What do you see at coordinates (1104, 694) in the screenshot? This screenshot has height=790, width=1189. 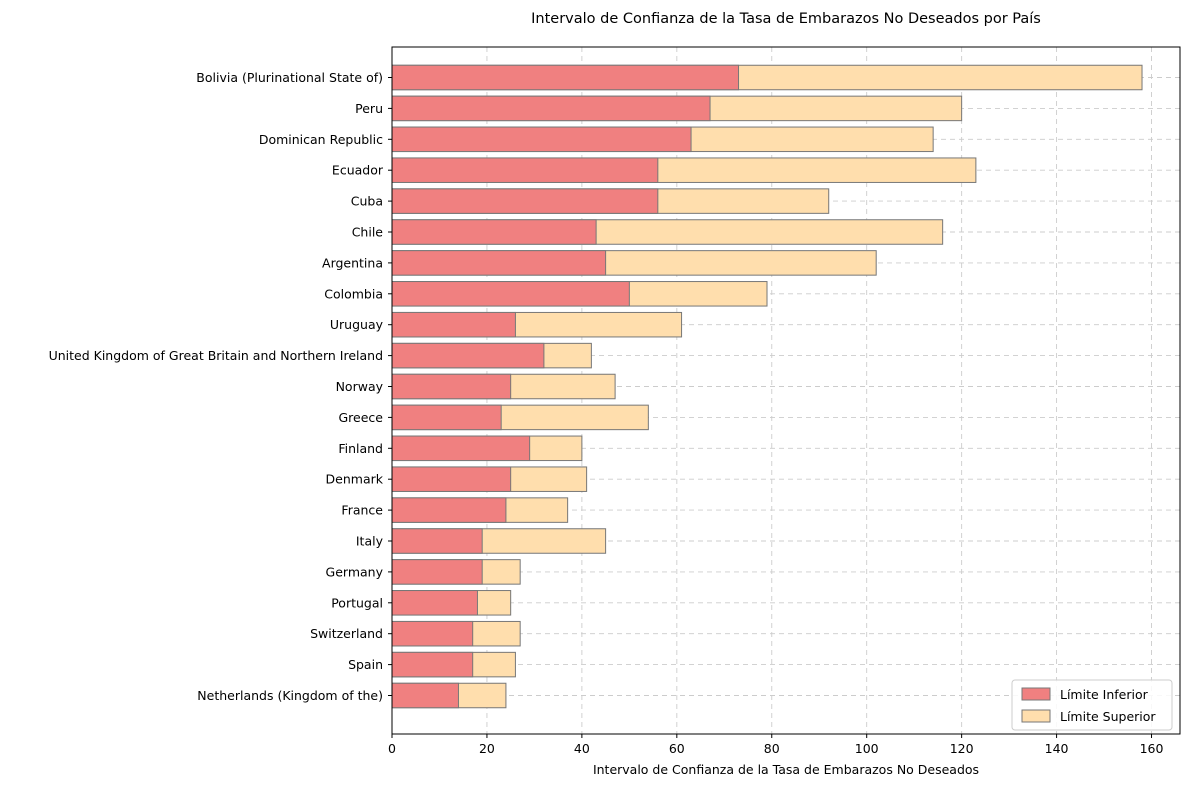 I see `legend-label: Límite Inferior` at bounding box center [1104, 694].